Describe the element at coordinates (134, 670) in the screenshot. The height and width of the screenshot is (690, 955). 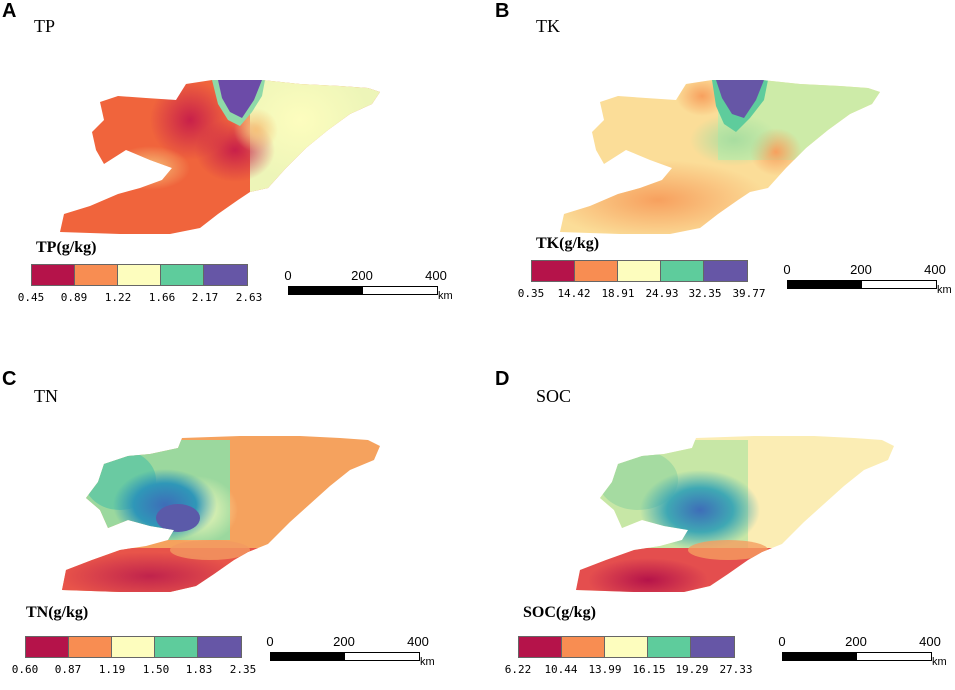
I see `legend-ticks: 0.60 0.87 1.19 1.50 1.83 2.35` at that location.